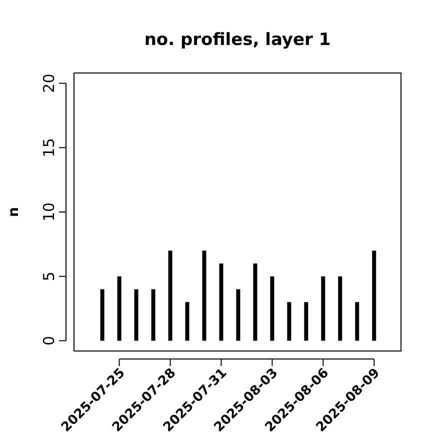  Describe the element at coordinates (49, 277) in the screenshot. I see `y-tick-label: 5` at that location.